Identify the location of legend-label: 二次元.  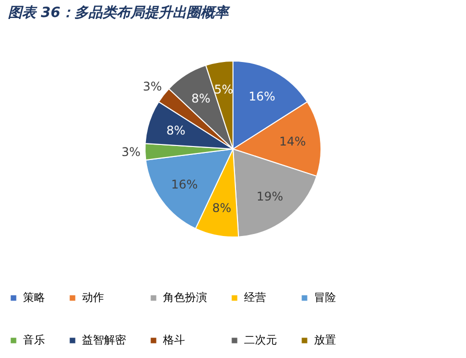
(260, 340).